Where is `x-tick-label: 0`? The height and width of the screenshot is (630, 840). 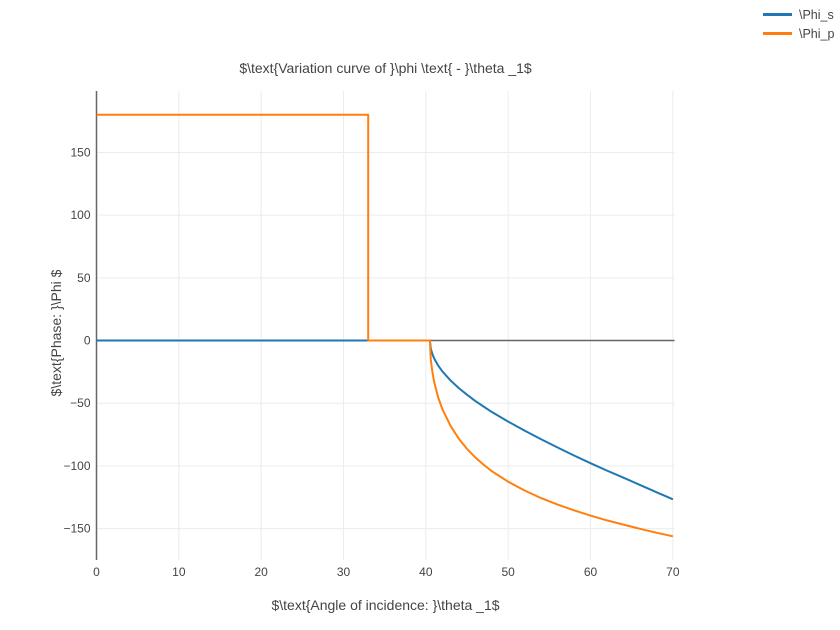 x-tick-label: 0 is located at coordinates (96, 572).